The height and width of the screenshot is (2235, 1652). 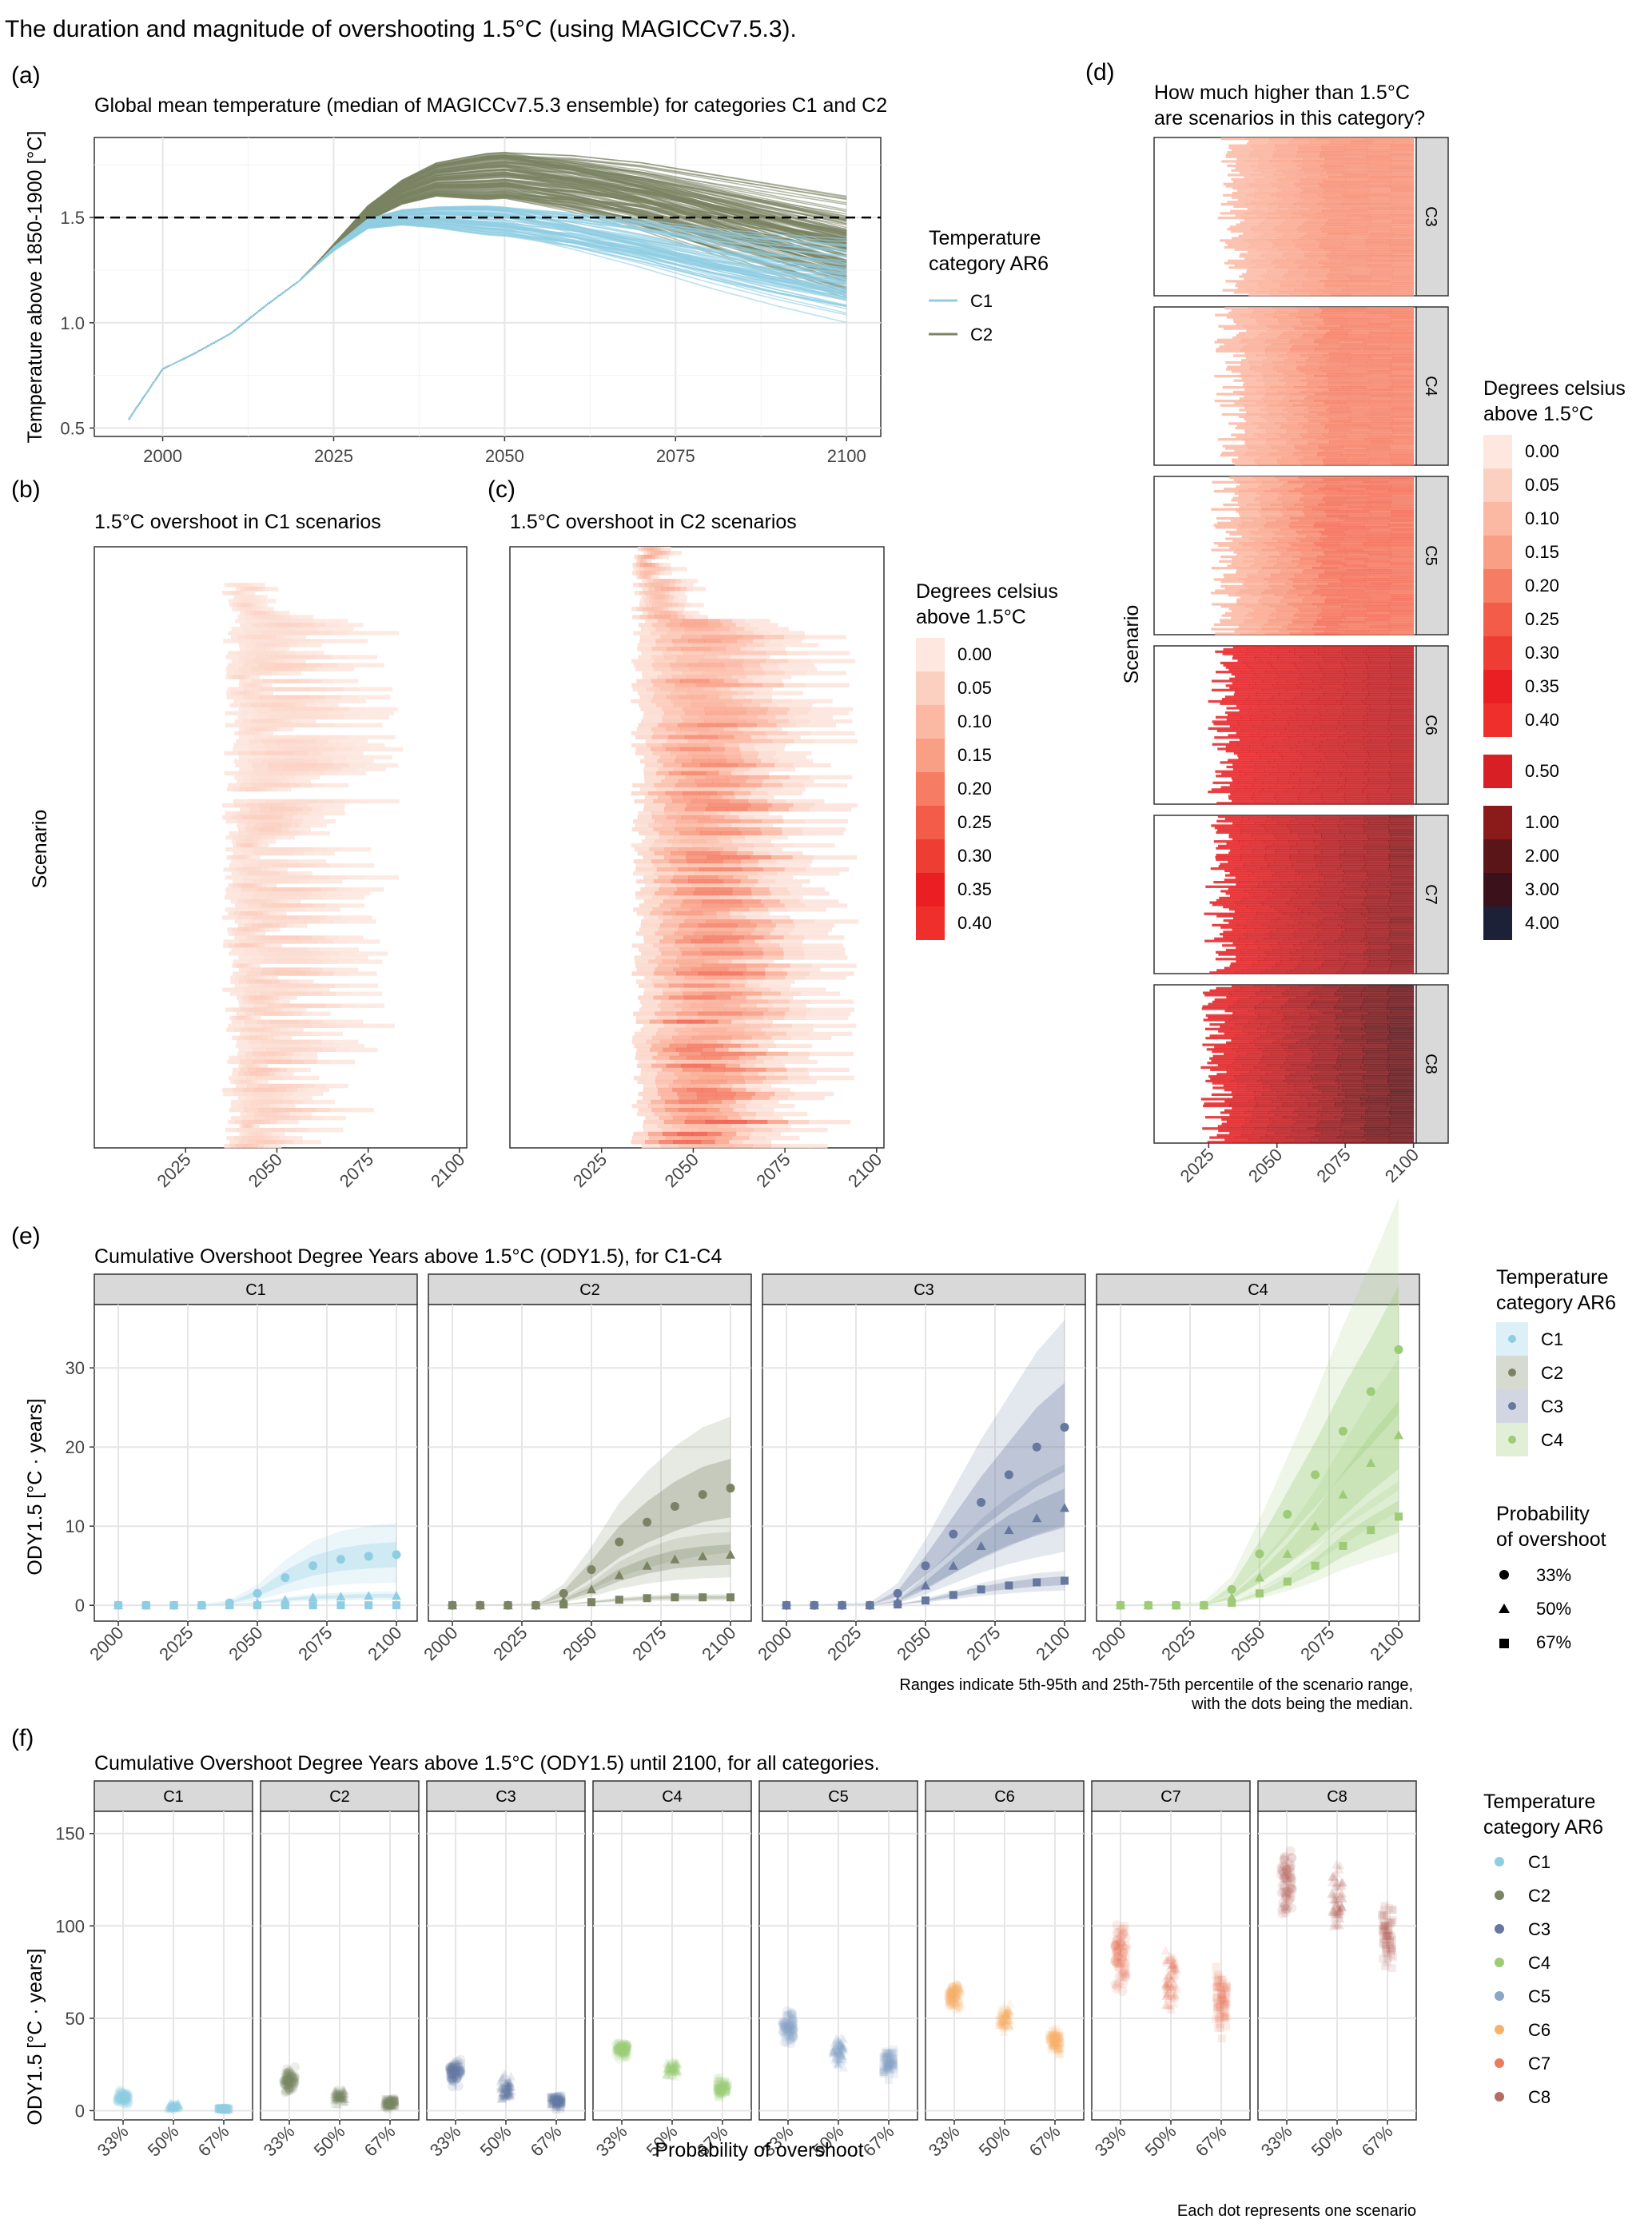 What do you see at coordinates (504, 456) in the screenshot?
I see `panel-a-xtick-label: 2050` at bounding box center [504, 456].